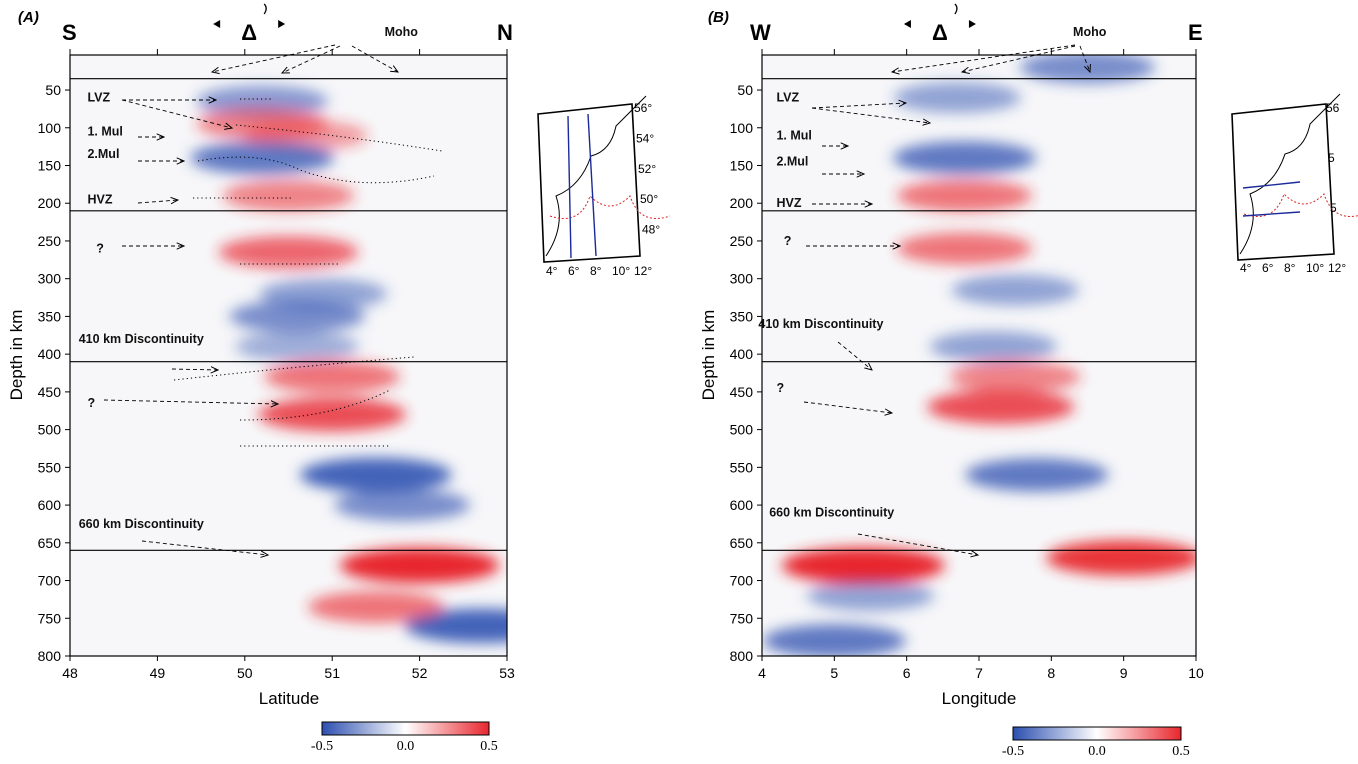 The height and width of the screenshot is (764, 1358). I want to click on y-tick-label: 250, so click(742, 241).